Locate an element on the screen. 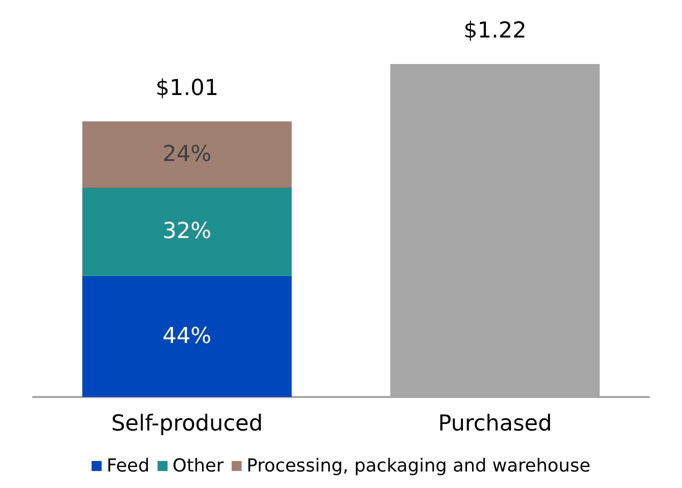 This screenshot has height=488, width=682. data-label: 24% is located at coordinates (187, 154).